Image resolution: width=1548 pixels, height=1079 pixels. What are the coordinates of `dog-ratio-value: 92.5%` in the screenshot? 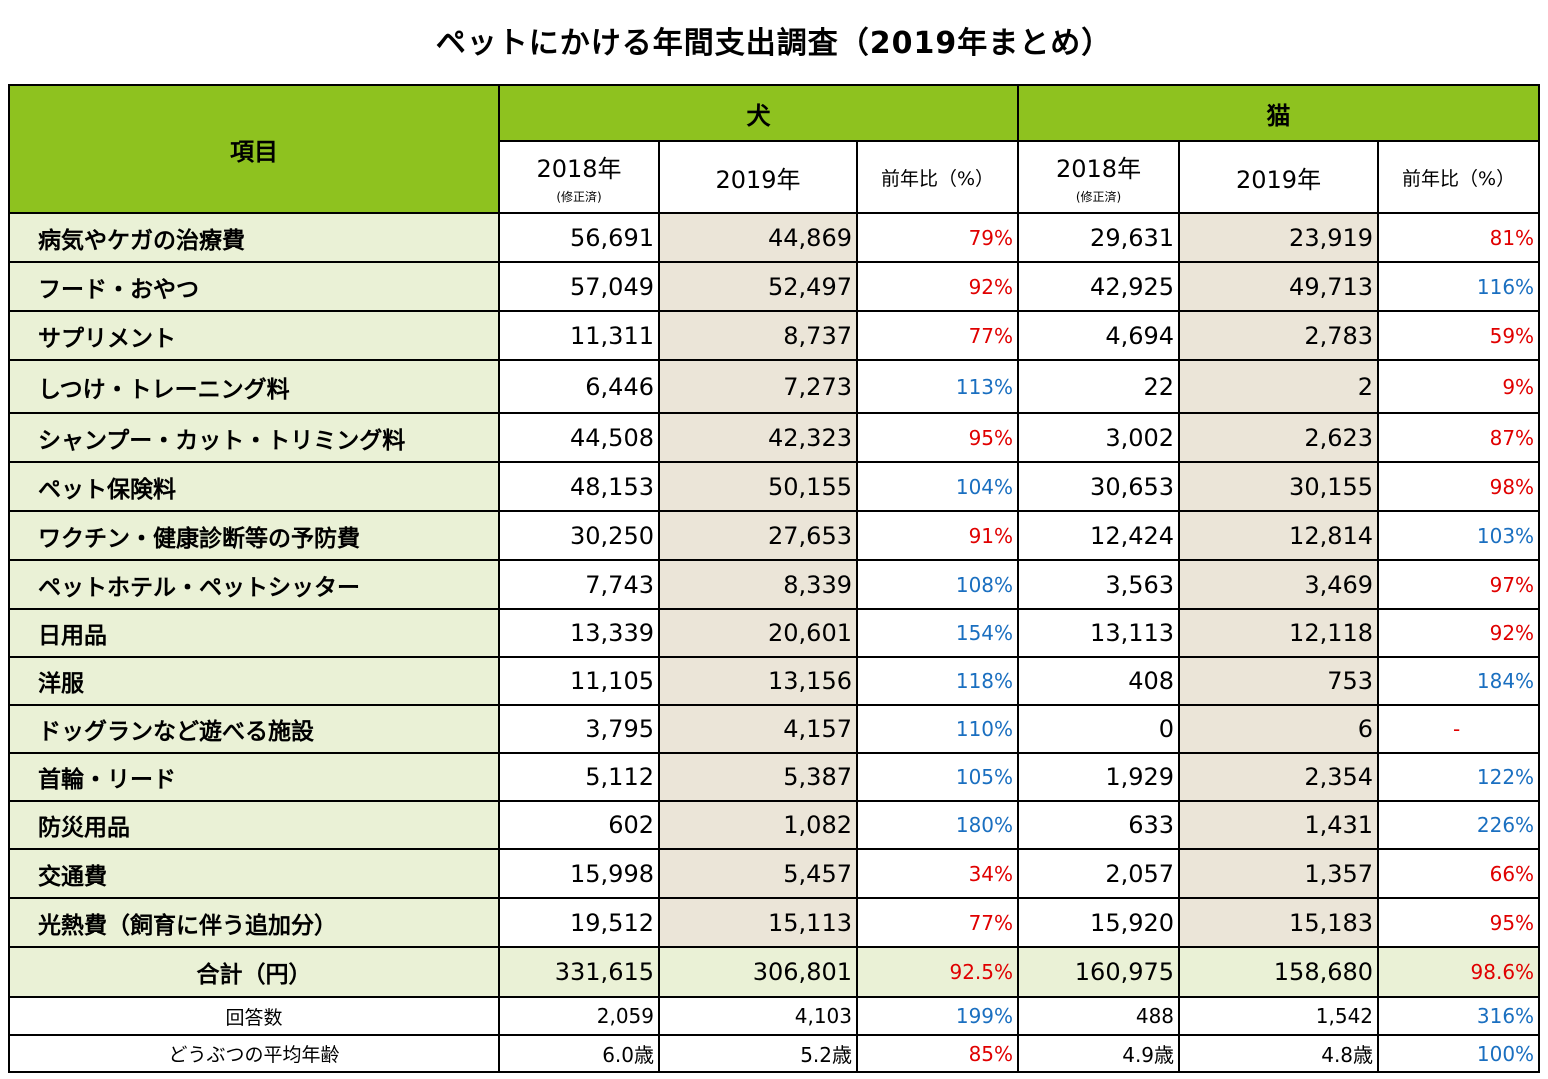 It's located at (937, 972).